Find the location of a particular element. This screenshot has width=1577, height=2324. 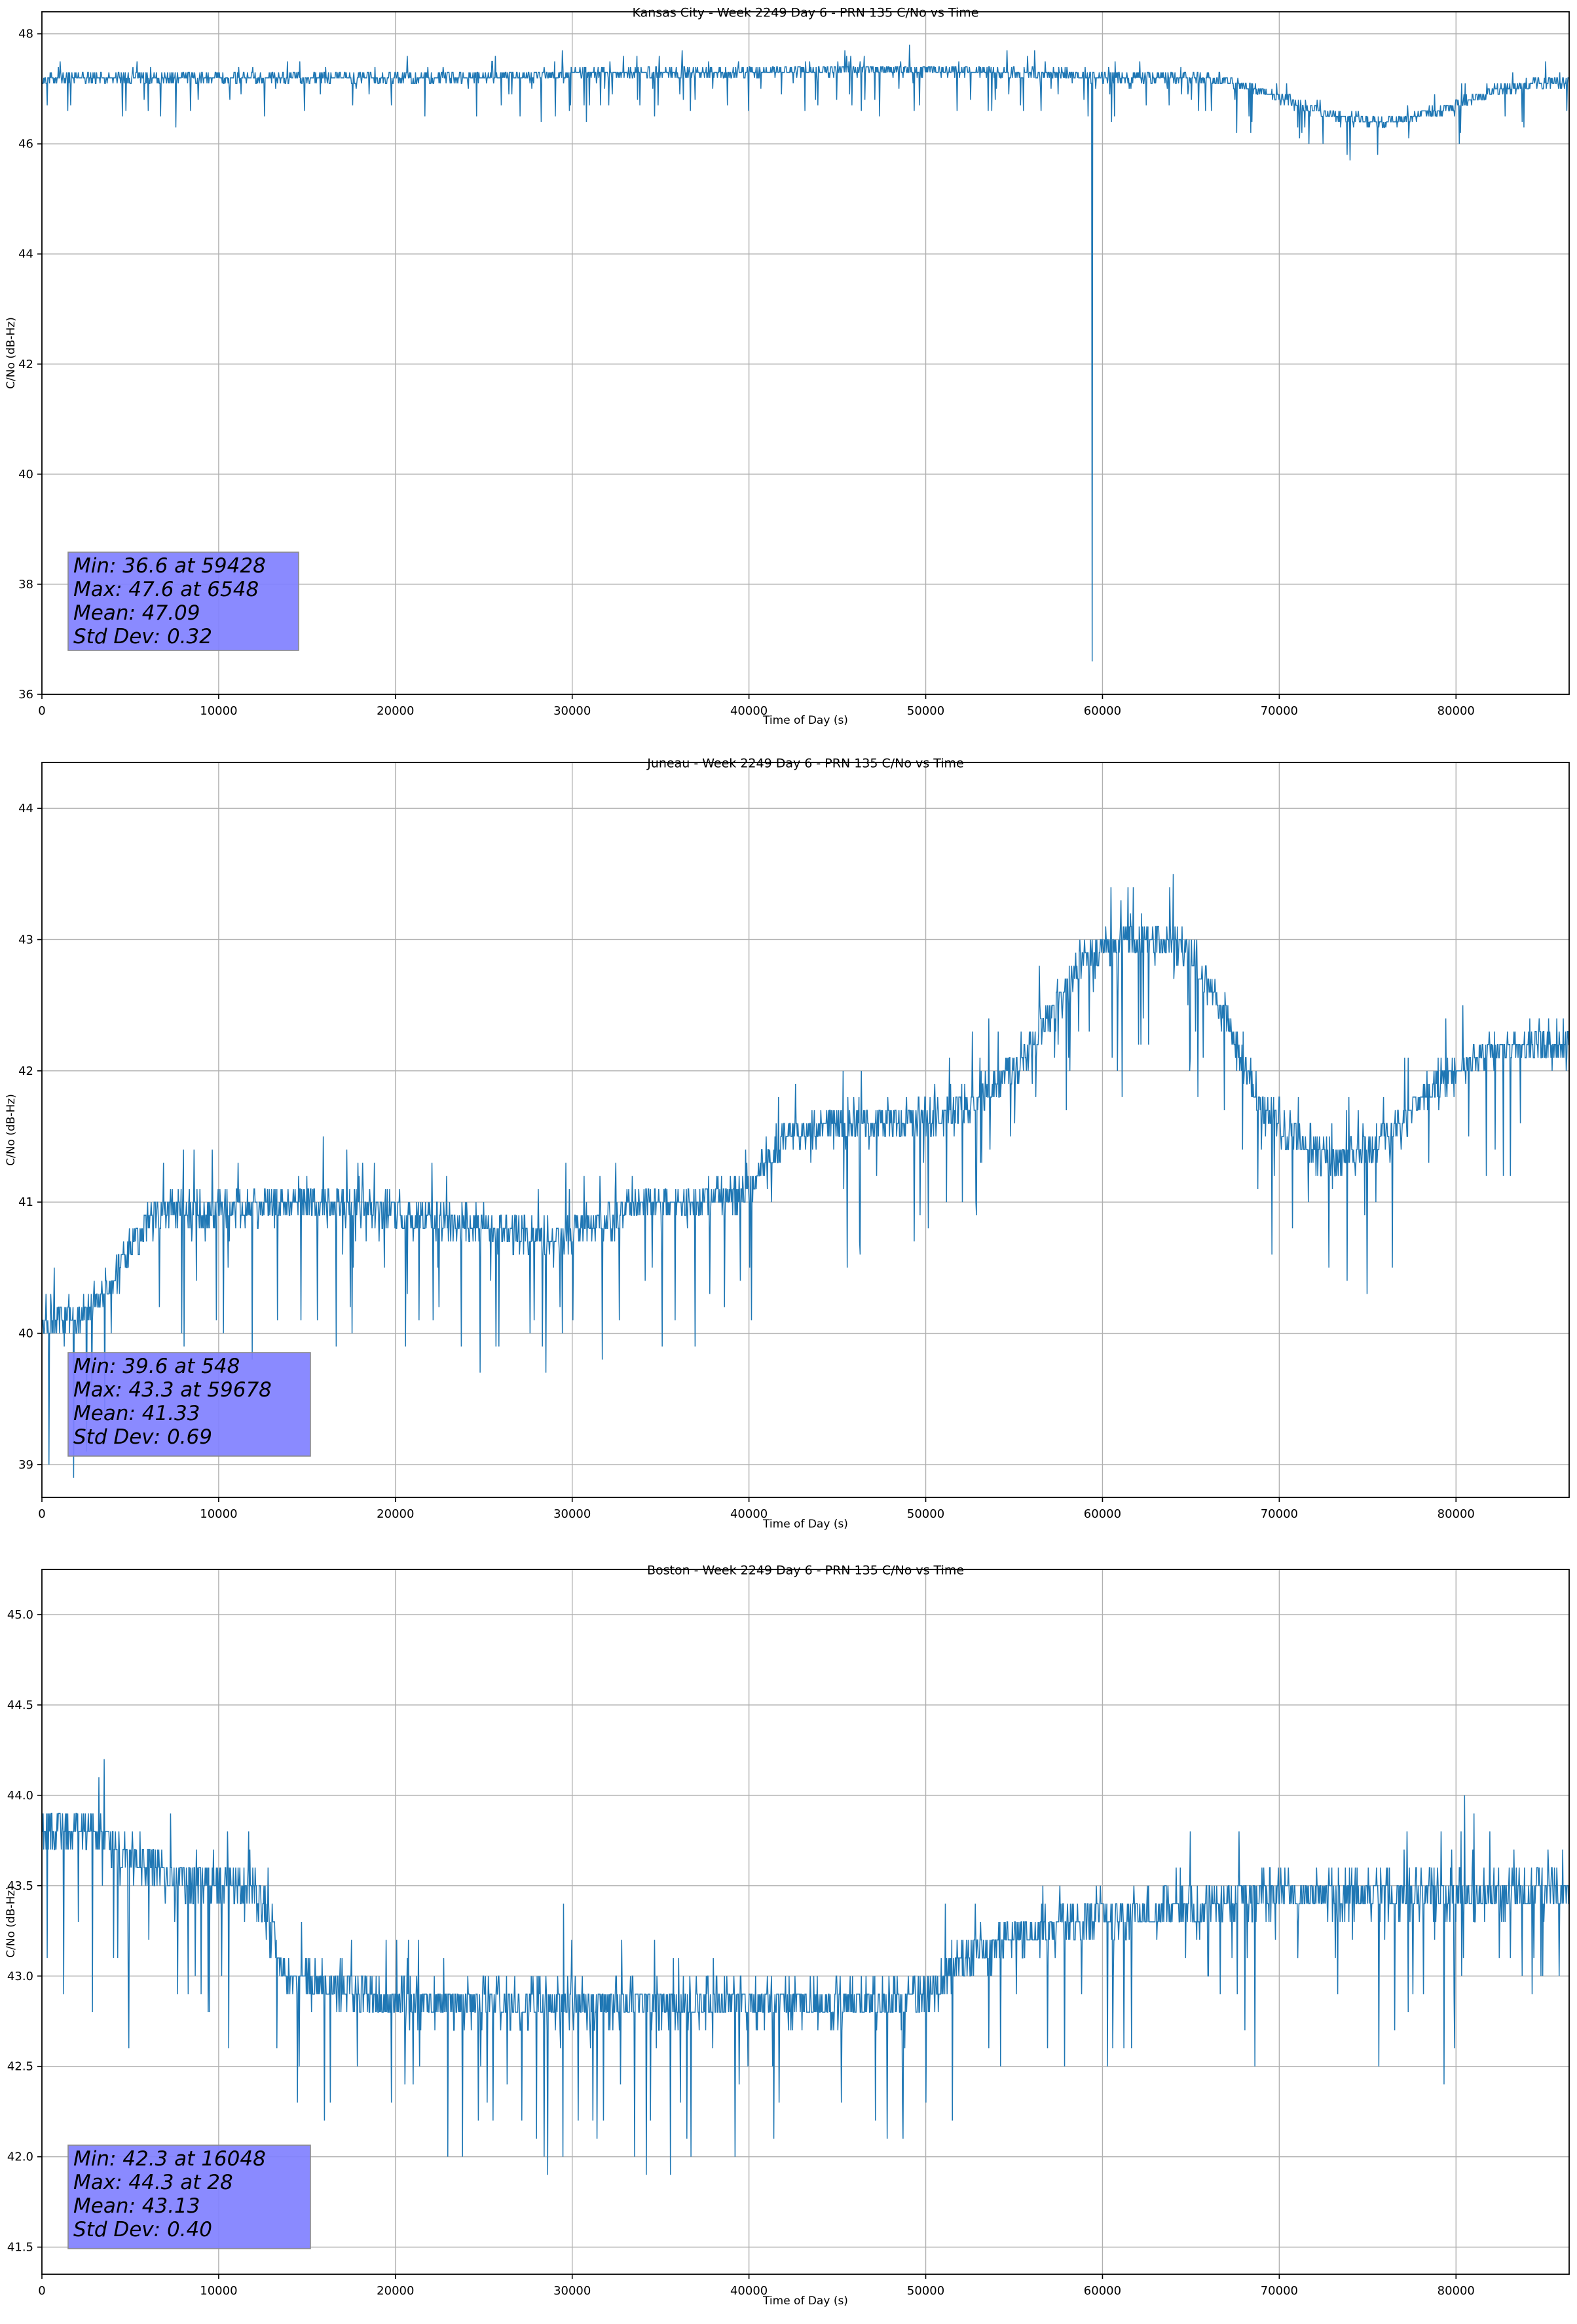

stats-max-label: Max: 44.3 at 28 is located at coordinates (153, 2182).